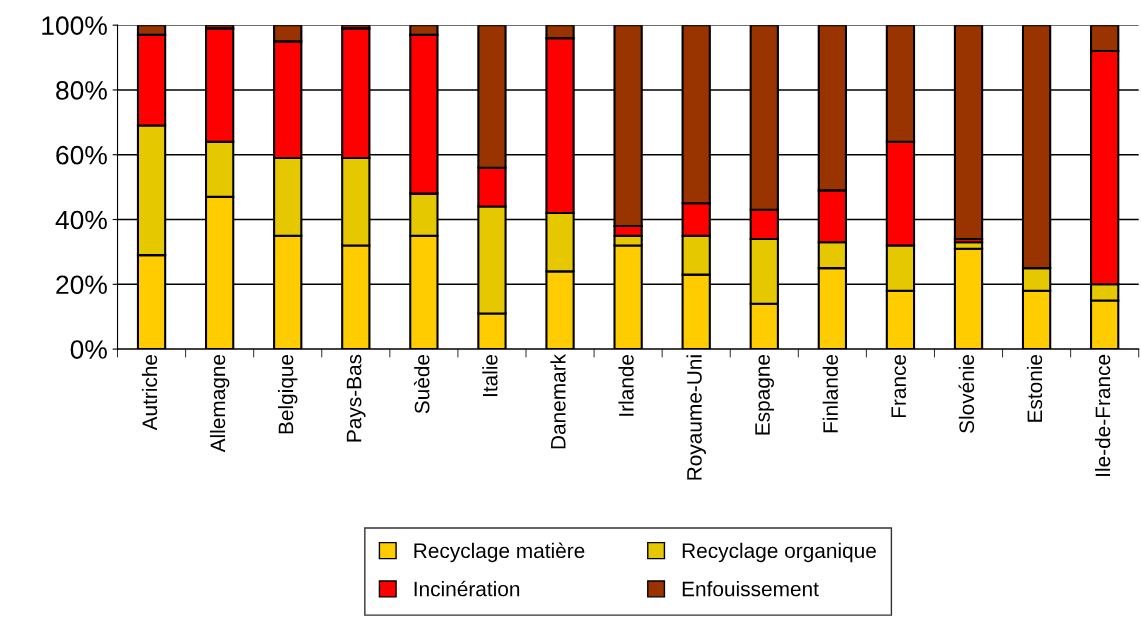 The height and width of the screenshot is (629, 1141). I want to click on y-tick-label: 60%, so click(81, 155).